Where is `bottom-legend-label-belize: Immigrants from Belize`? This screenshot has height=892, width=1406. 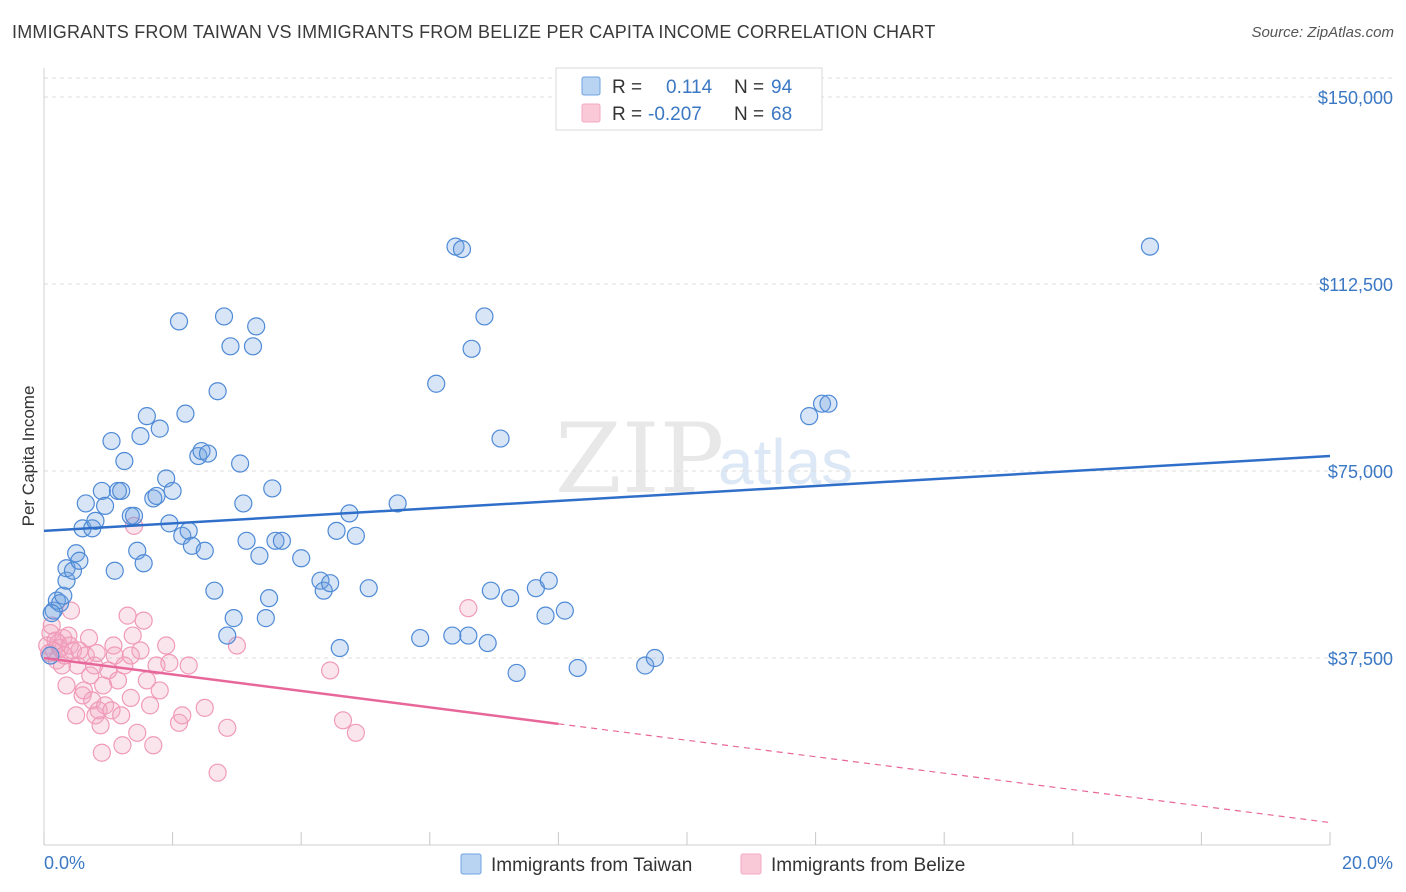
bottom-legend-label-belize: Immigrants from Belize is located at coordinates (868, 865).